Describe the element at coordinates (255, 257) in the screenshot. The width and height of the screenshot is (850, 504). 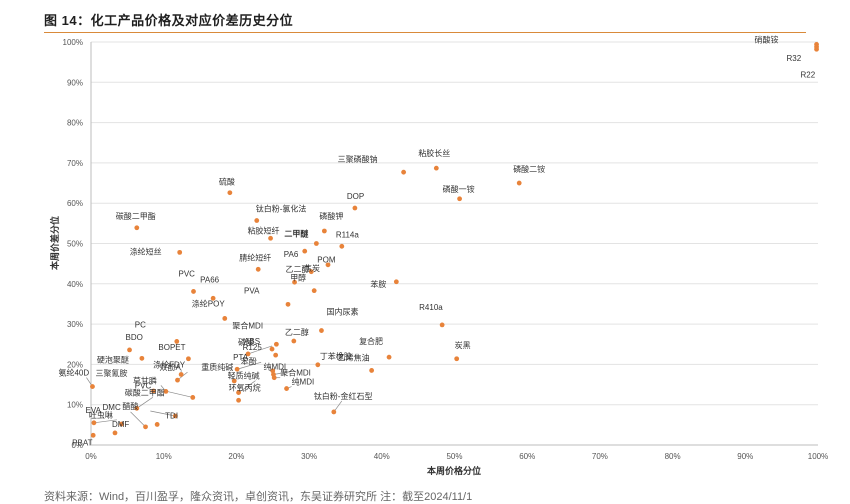
I see `point-label: 腈纶短纤` at that location.